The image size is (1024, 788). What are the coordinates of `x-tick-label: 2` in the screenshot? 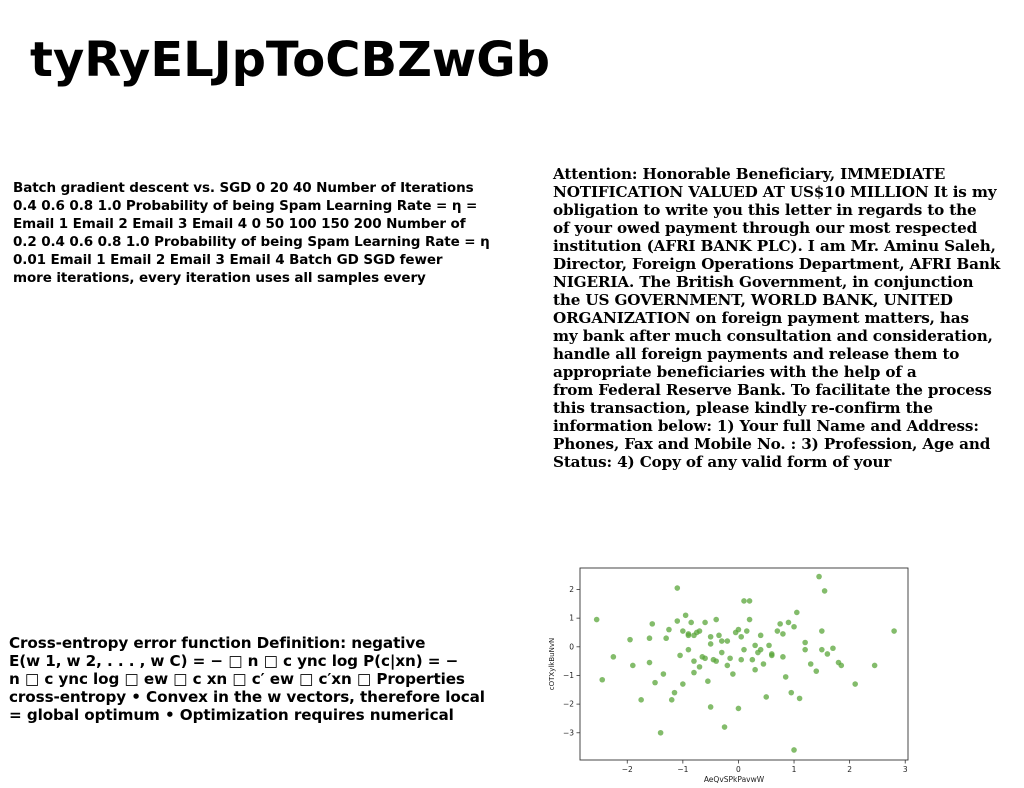 It's located at (849, 769).